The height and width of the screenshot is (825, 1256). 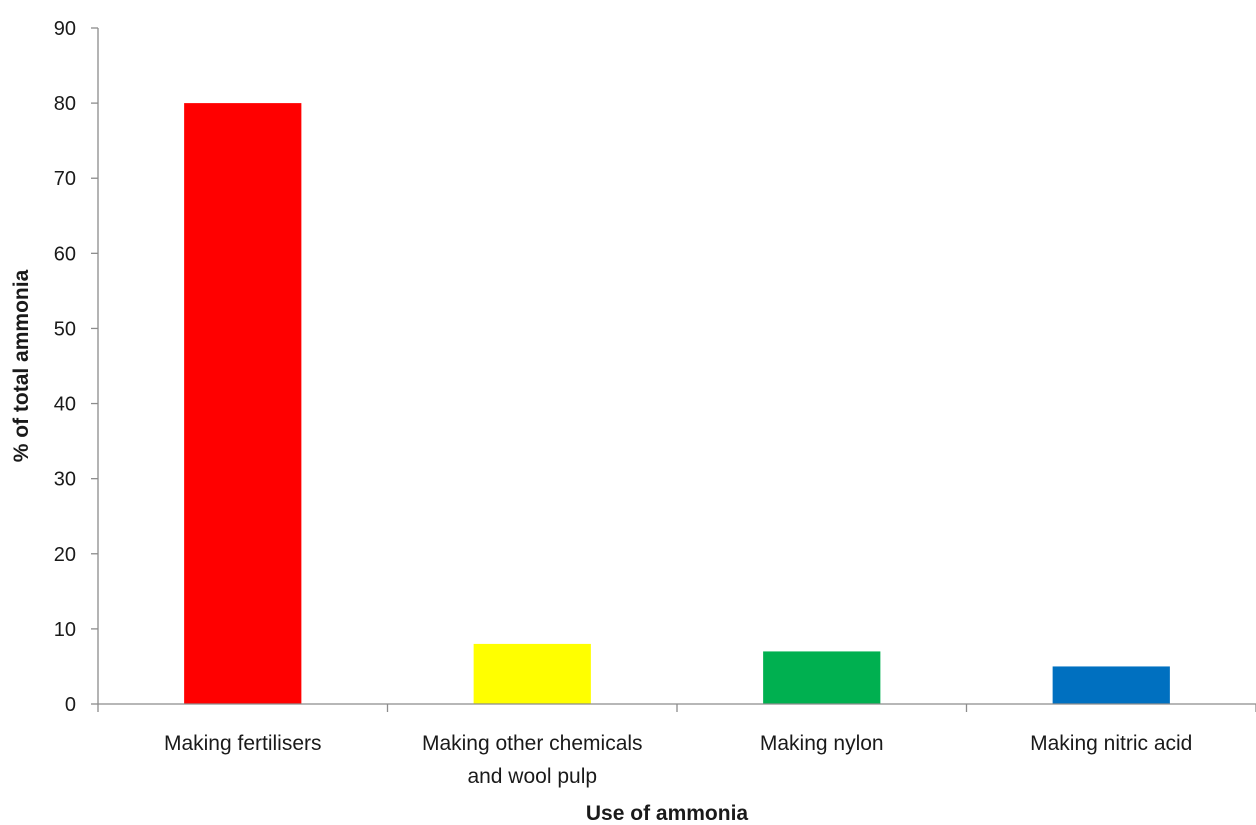 What do you see at coordinates (65, 480) in the screenshot?
I see `y-tick-label: 30` at bounding box center [65, 480].